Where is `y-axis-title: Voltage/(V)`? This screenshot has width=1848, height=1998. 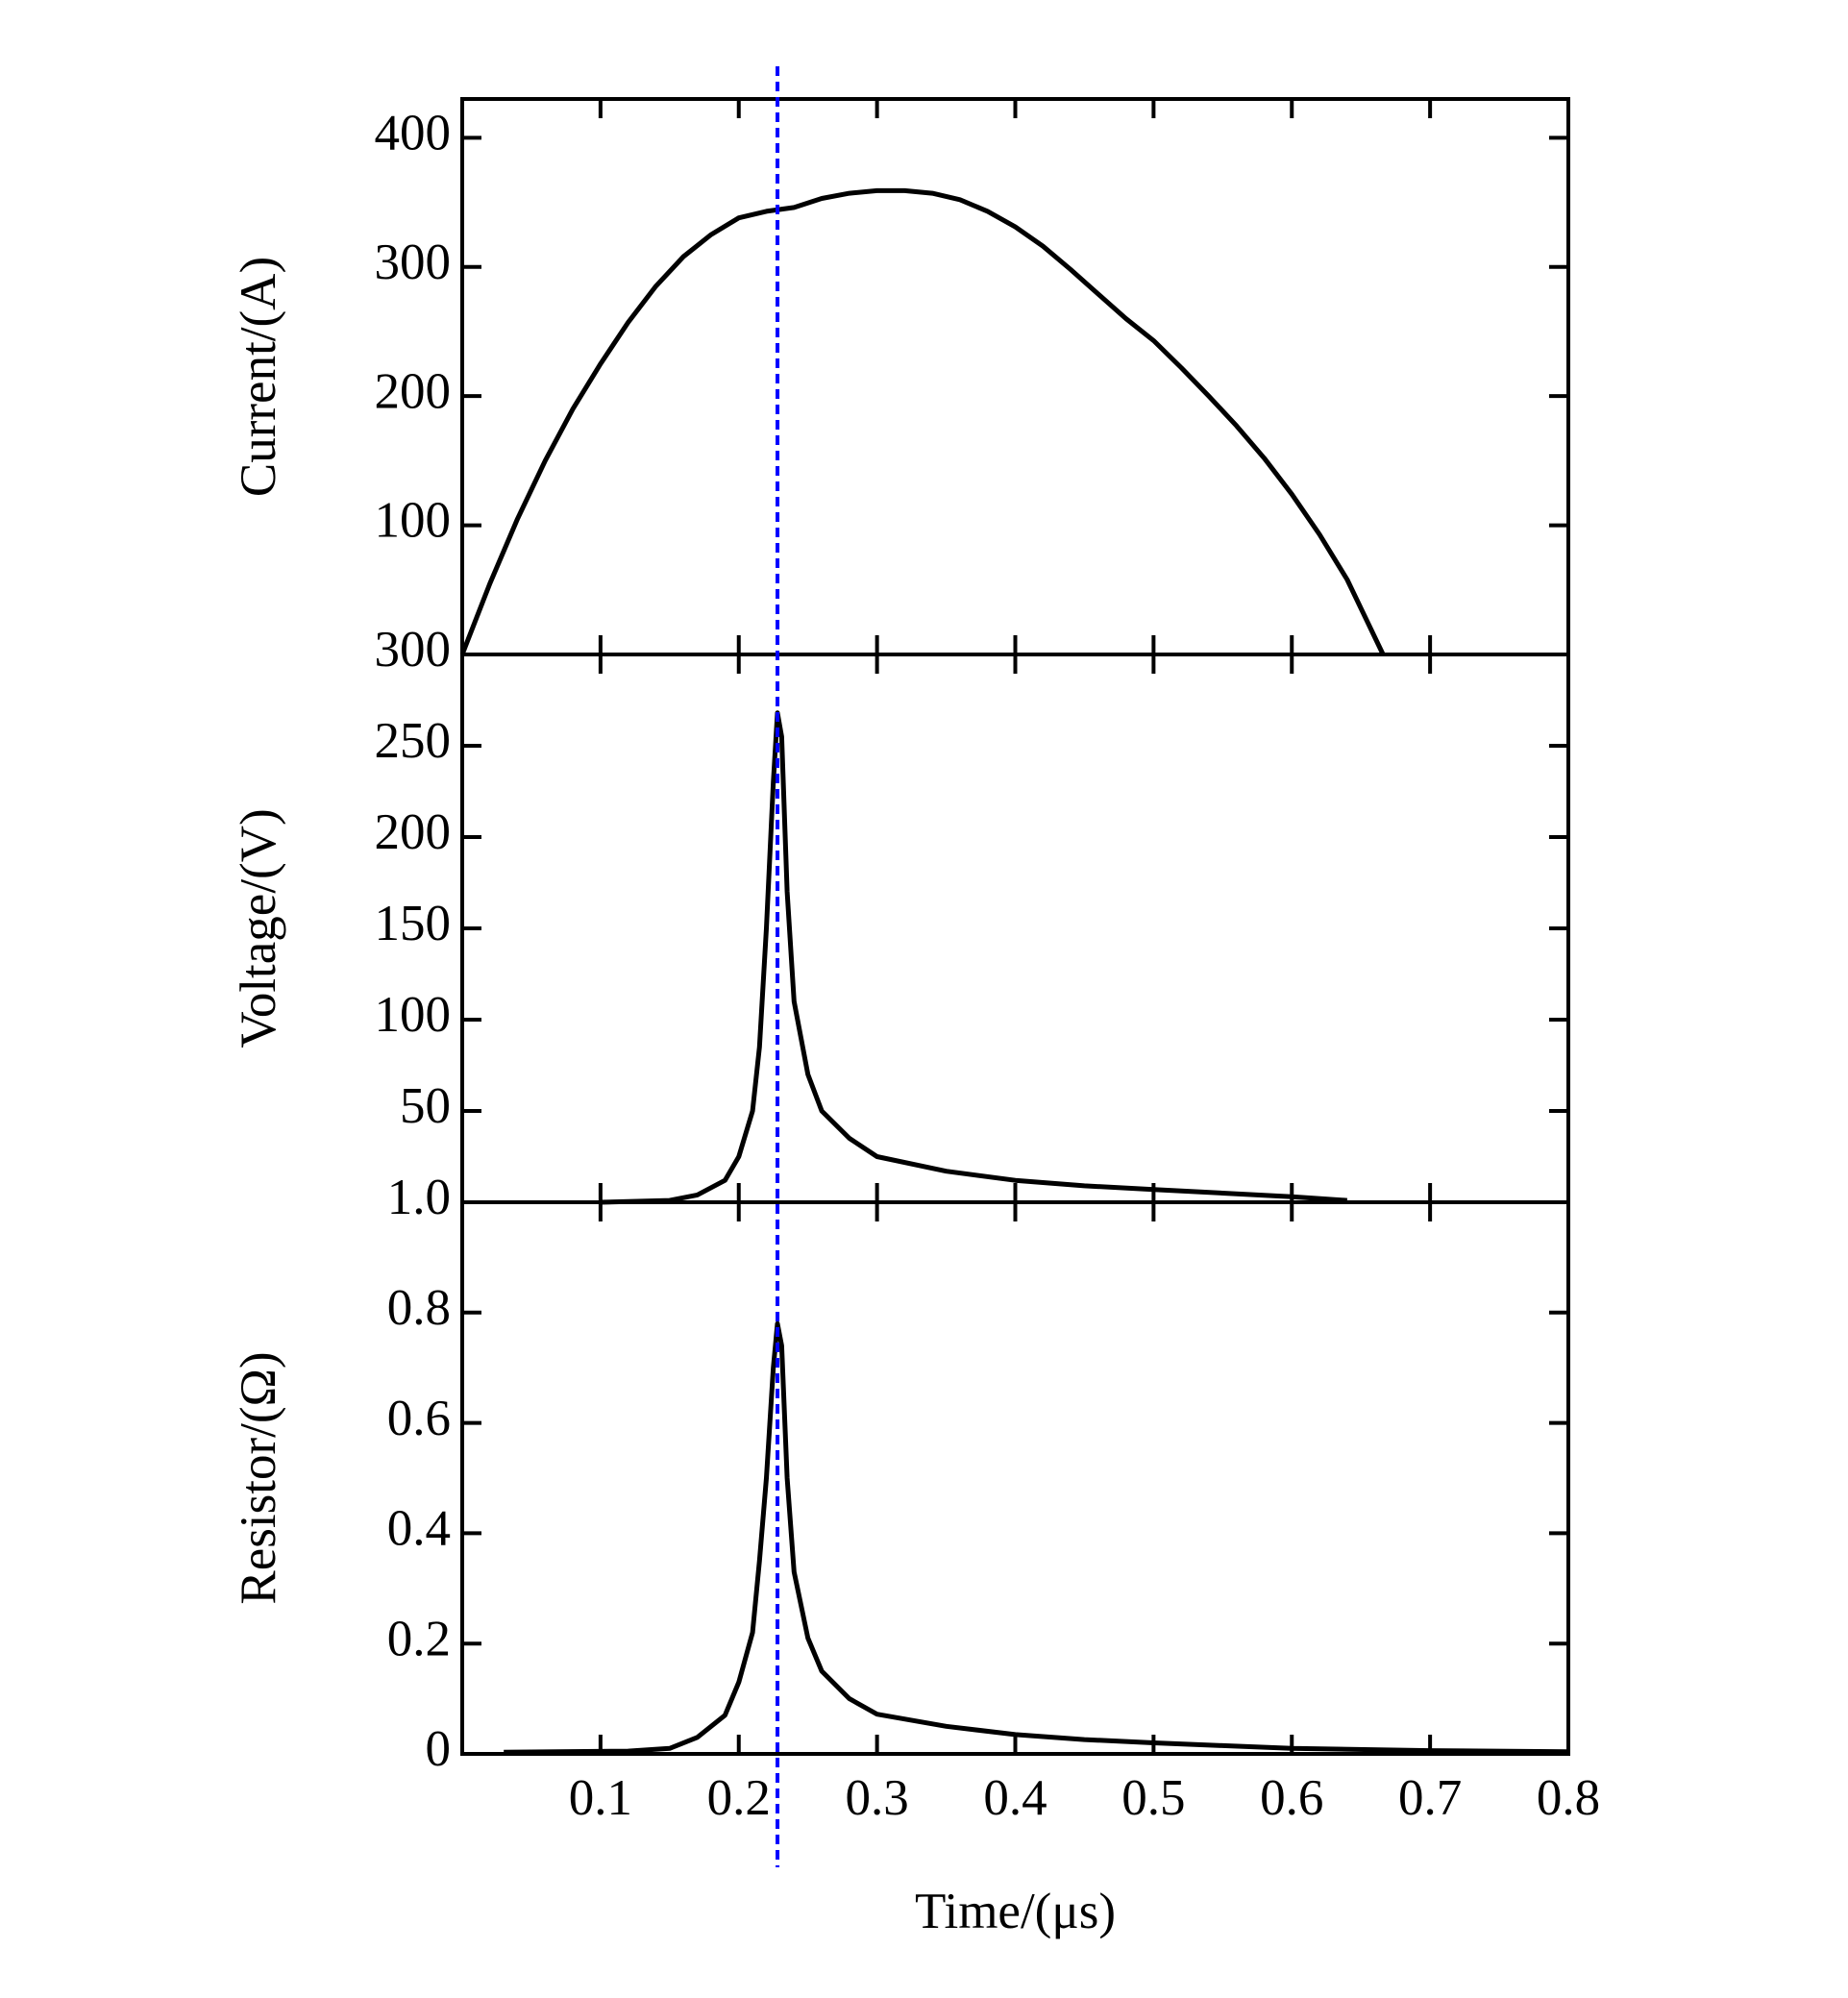
y-axis-title: Voltage/(V) is located at coordinates (258, 928).